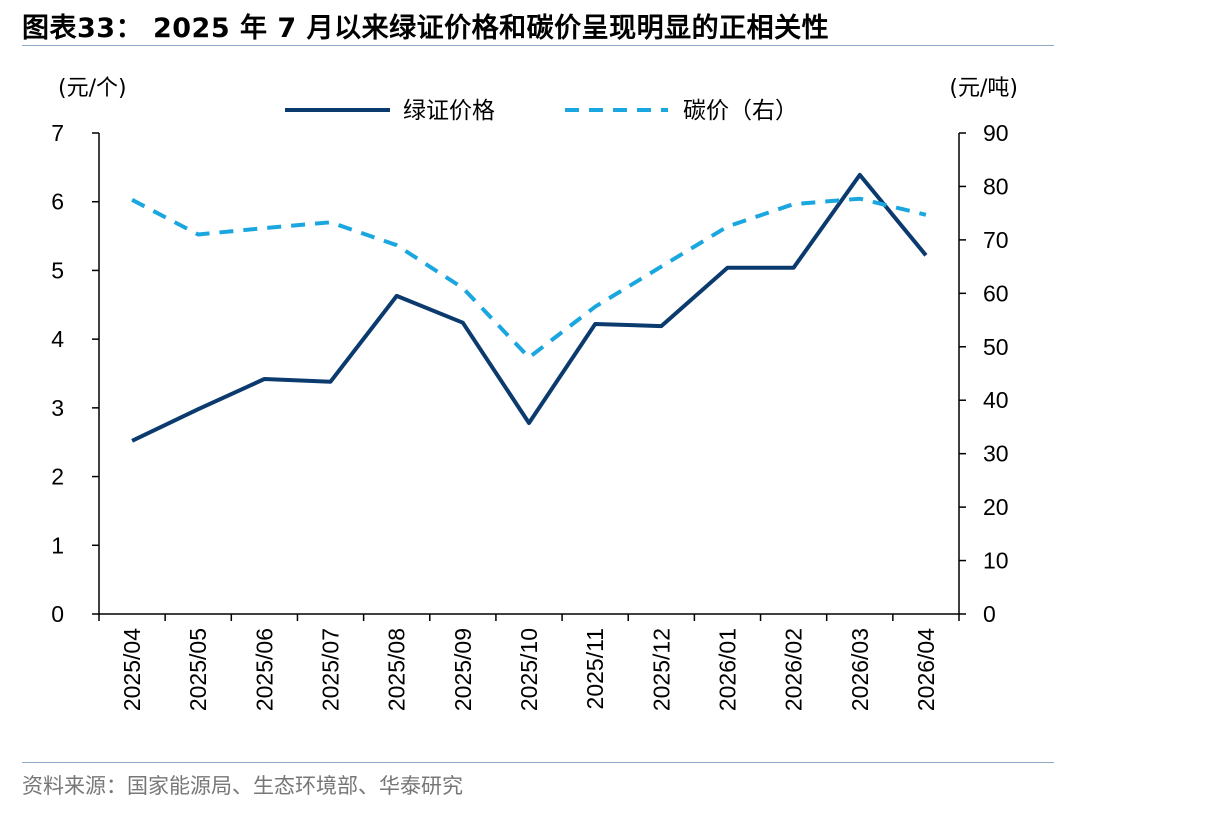 The image size is (1206, 816). Describe the element at coordinates (242, 786) in the screenshot. I see `source-note: 资料来源：国家能源局、生态环境部、华泰研究` at that location.